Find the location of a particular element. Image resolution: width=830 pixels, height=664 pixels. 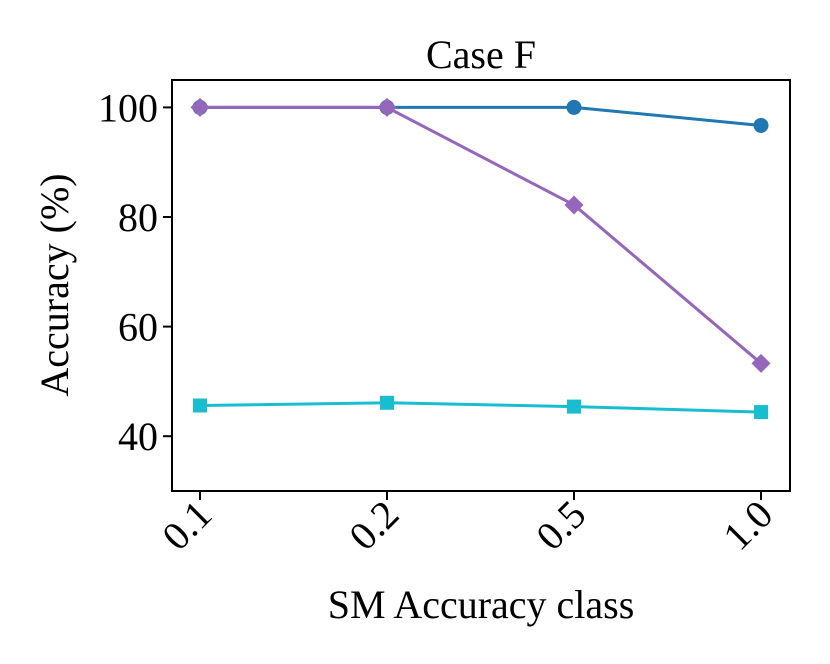

y-tick-label: 40 is located at coordinates (138, 436).